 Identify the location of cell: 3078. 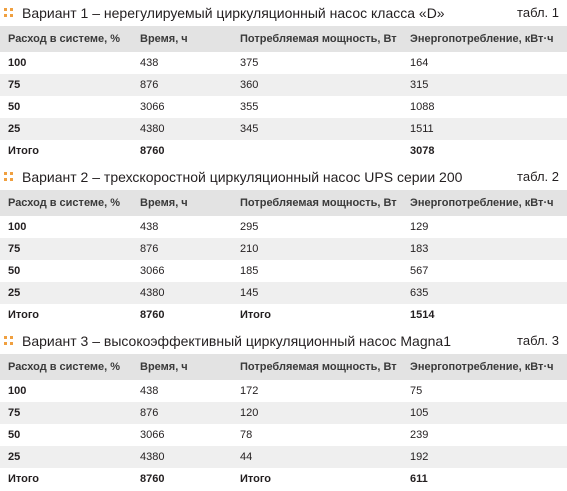
(422, 151).